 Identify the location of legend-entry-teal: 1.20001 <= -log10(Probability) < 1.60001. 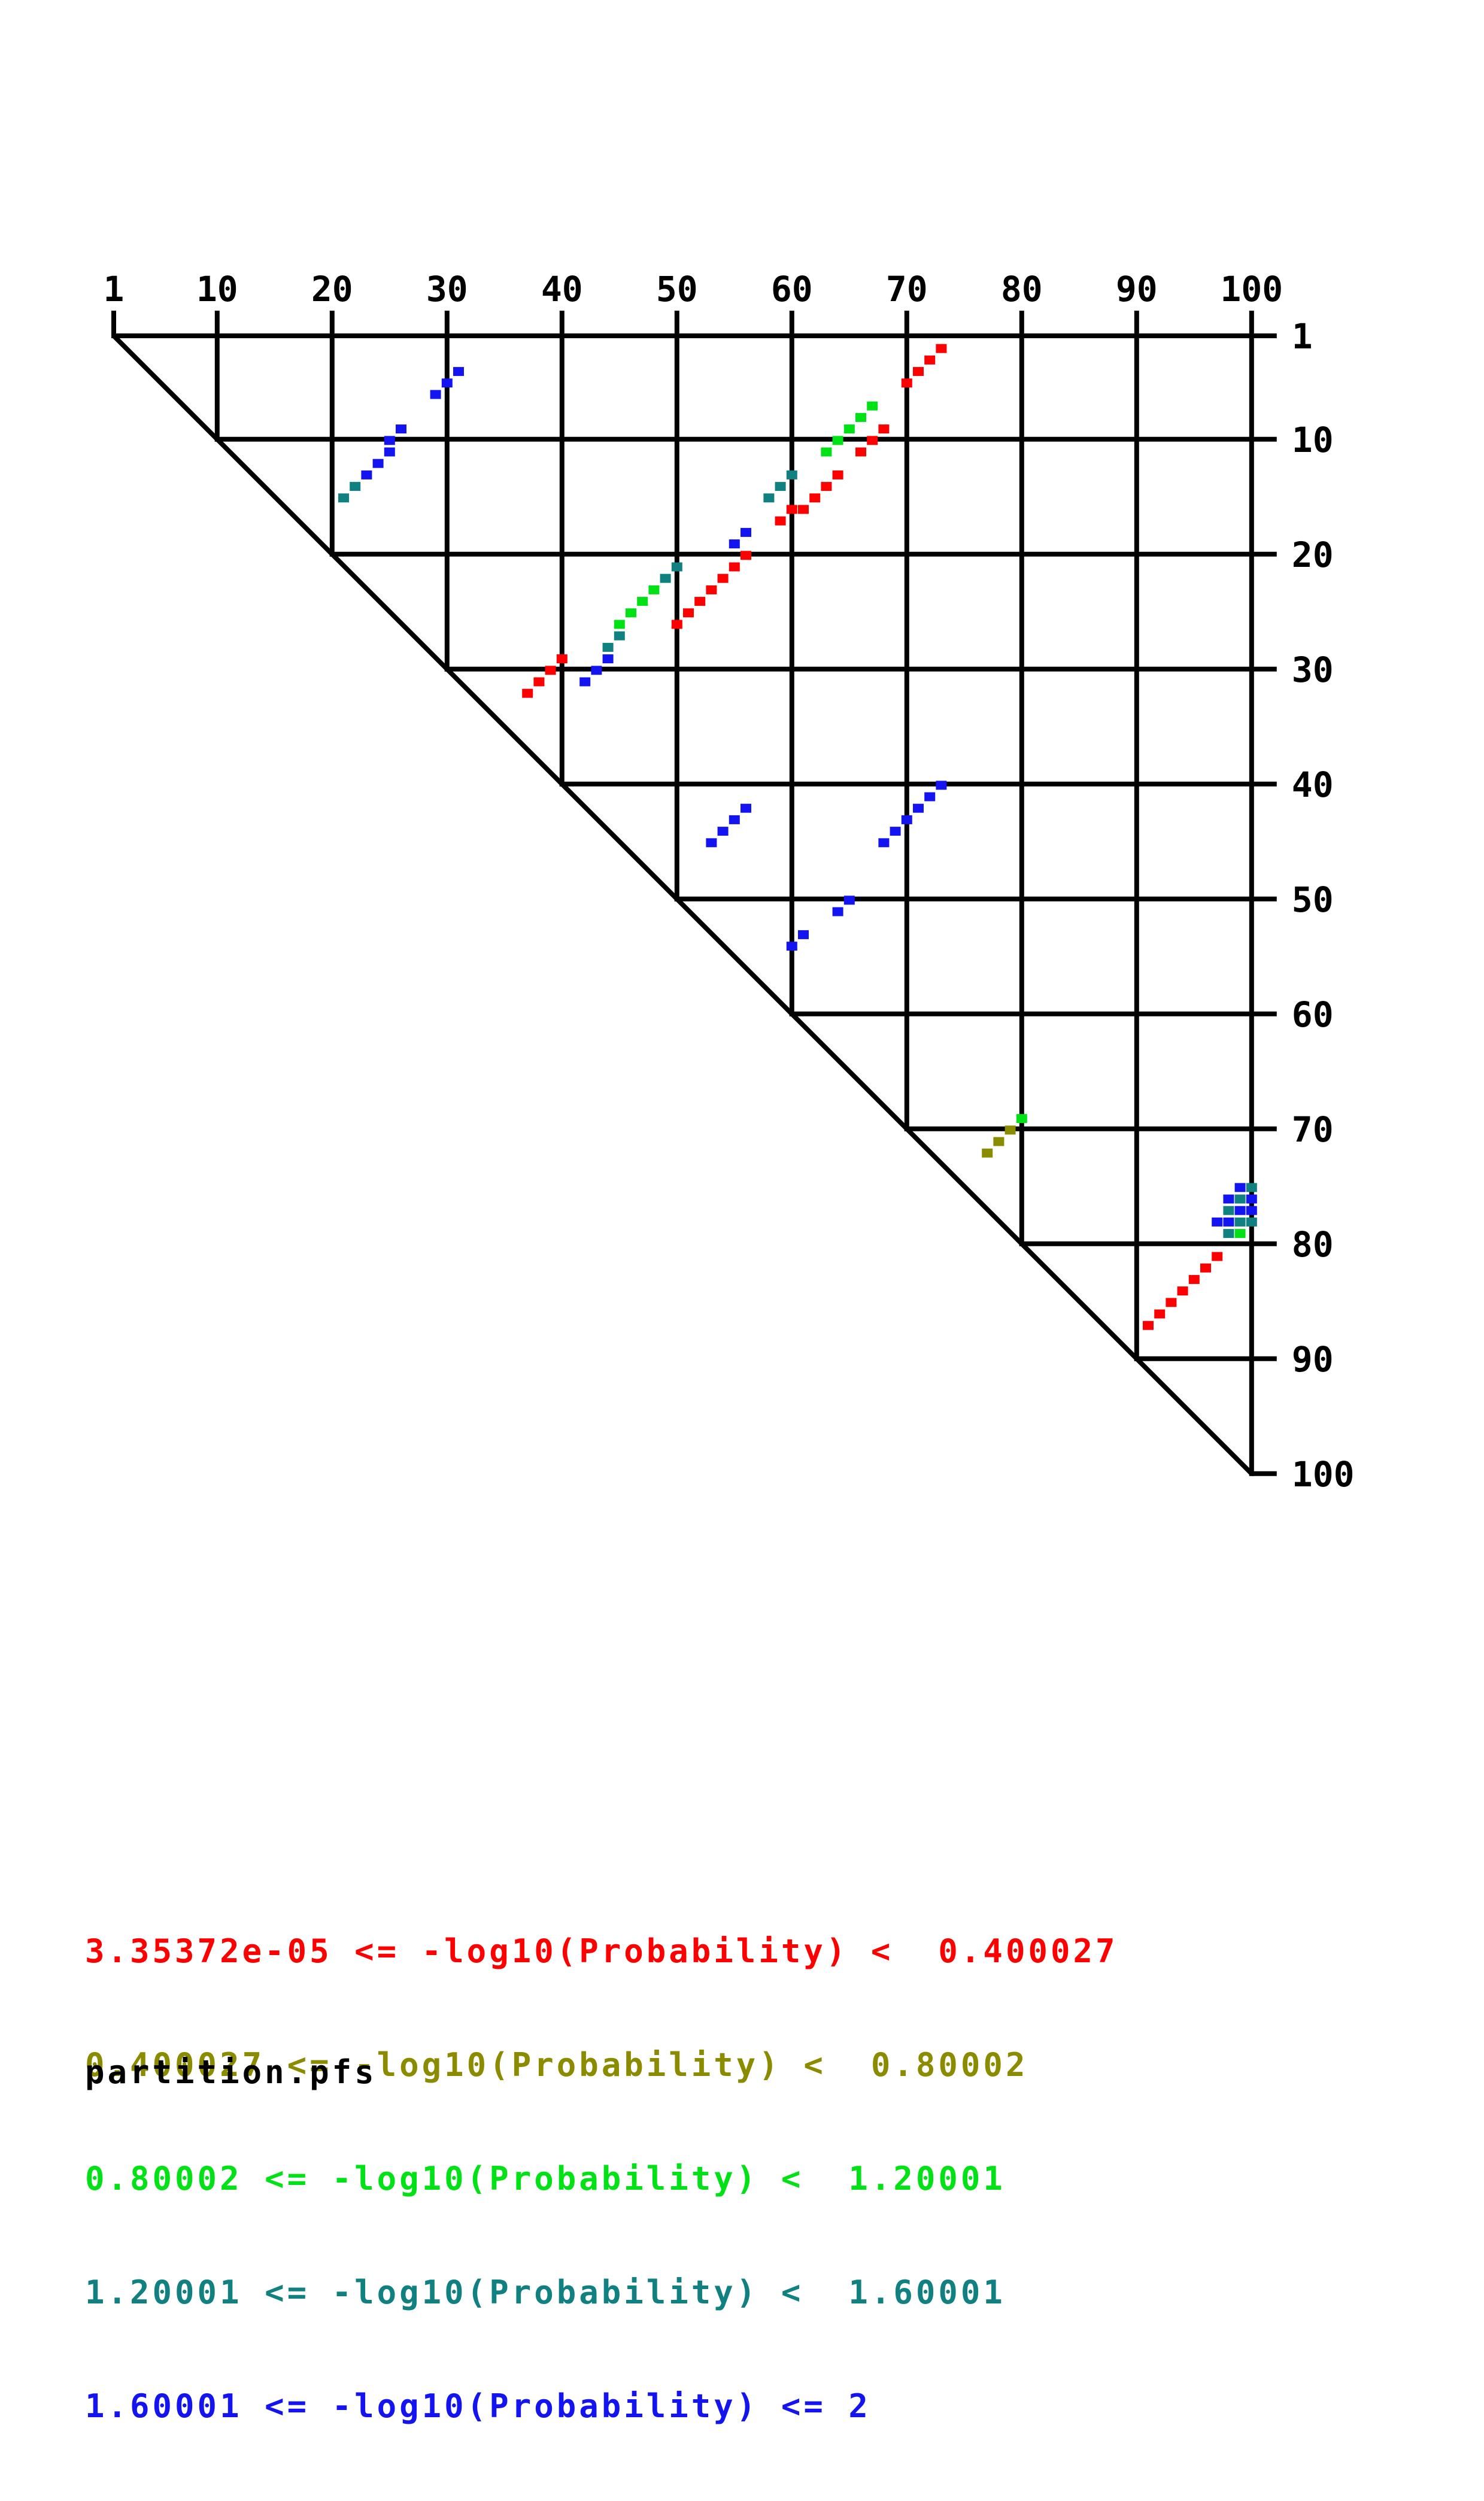
(545, 2292).